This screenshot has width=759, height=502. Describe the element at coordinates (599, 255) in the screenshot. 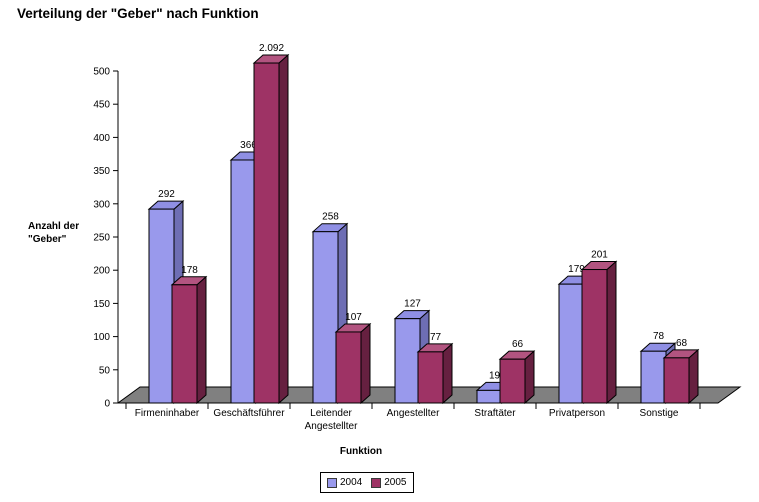

I see `value-label-2005-5: 201` at that location.